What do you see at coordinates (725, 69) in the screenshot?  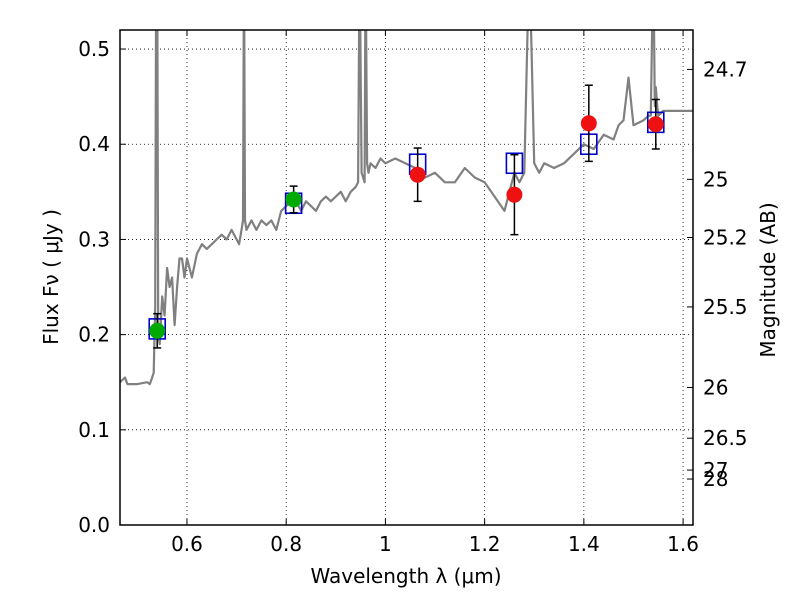 I see `y2-tick-label: 24.7` at bounding box center [725, 69].